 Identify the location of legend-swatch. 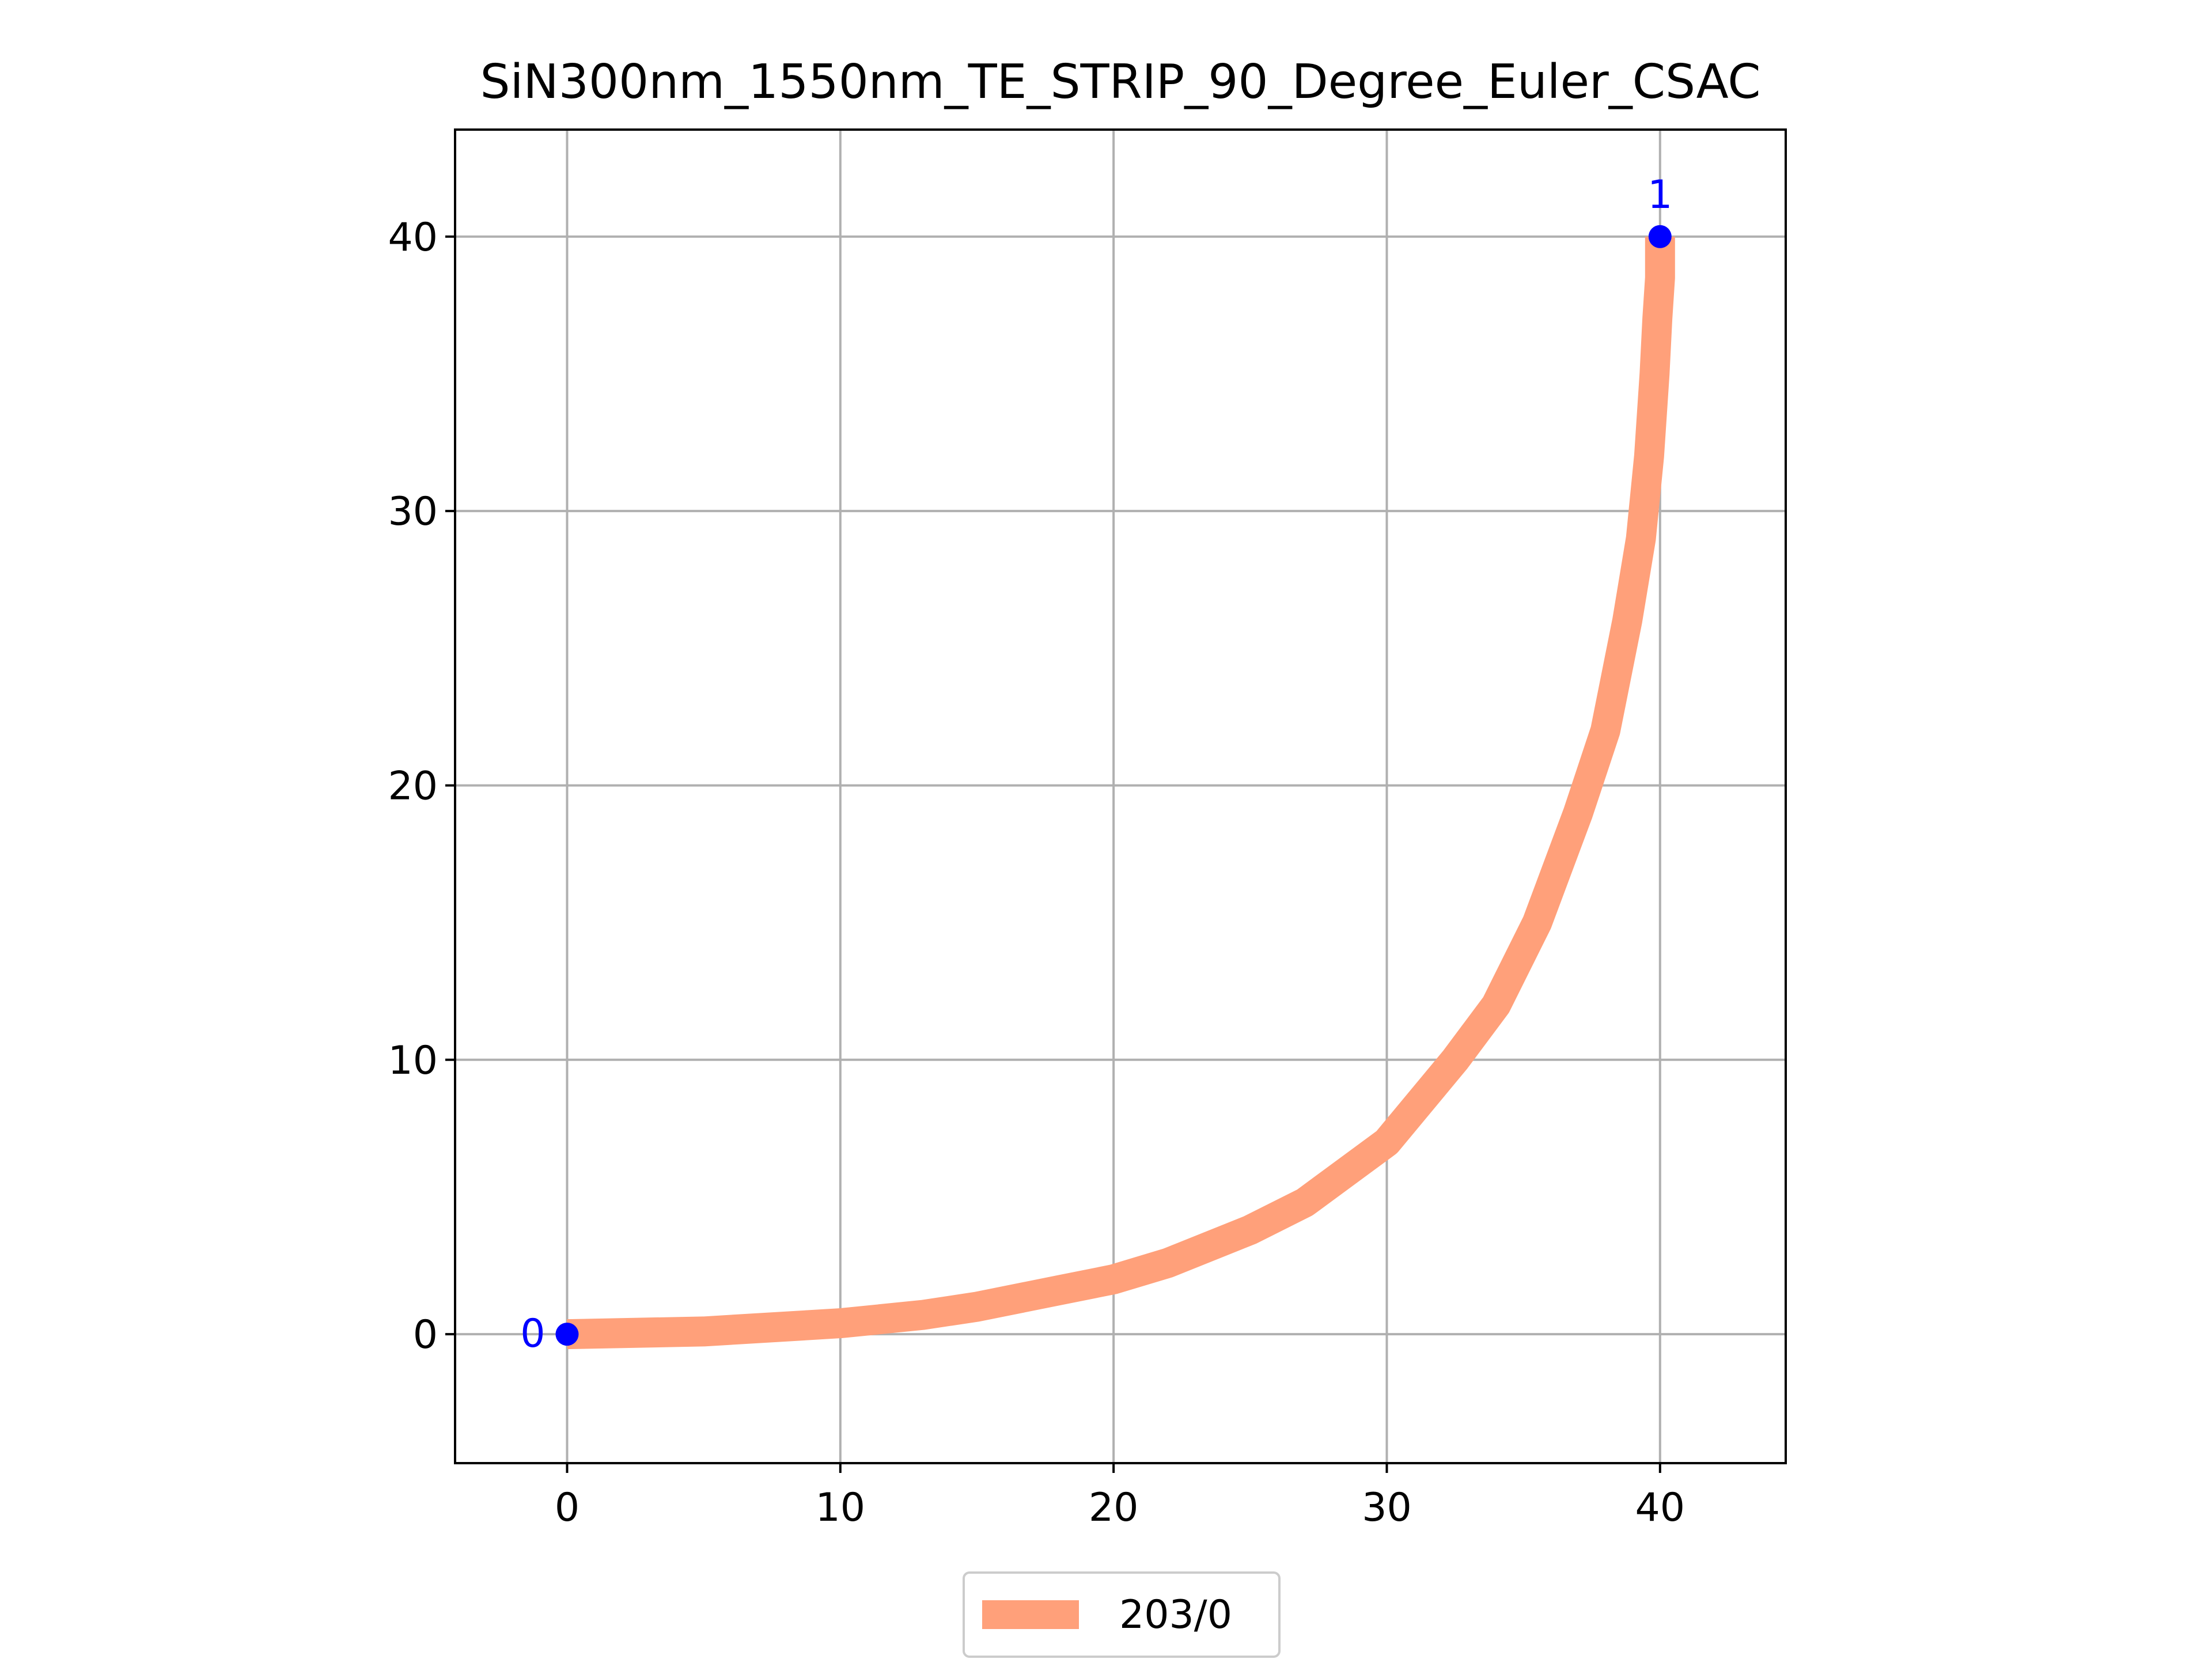
(1030, 1614).